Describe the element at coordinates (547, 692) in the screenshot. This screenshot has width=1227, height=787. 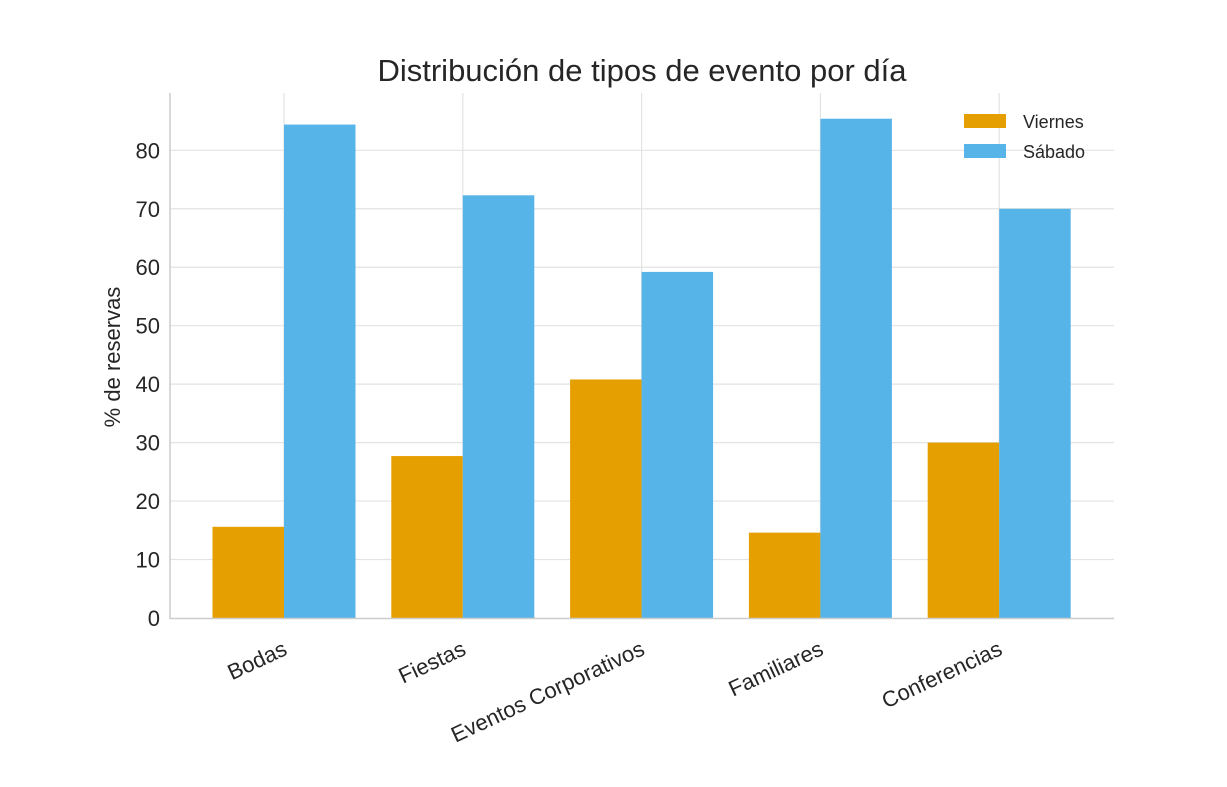
I see `x-tick-label: Eventos Corporativos` at that location.